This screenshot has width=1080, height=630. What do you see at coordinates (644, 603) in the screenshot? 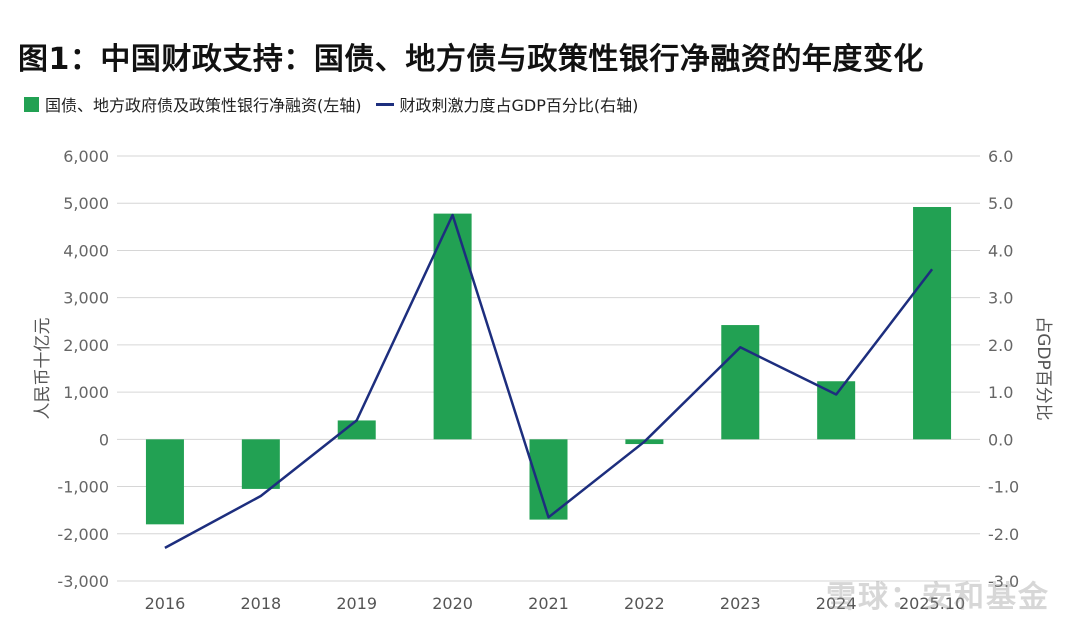
I see `x-tick-label: 2022` at bounding box center [644, 603].